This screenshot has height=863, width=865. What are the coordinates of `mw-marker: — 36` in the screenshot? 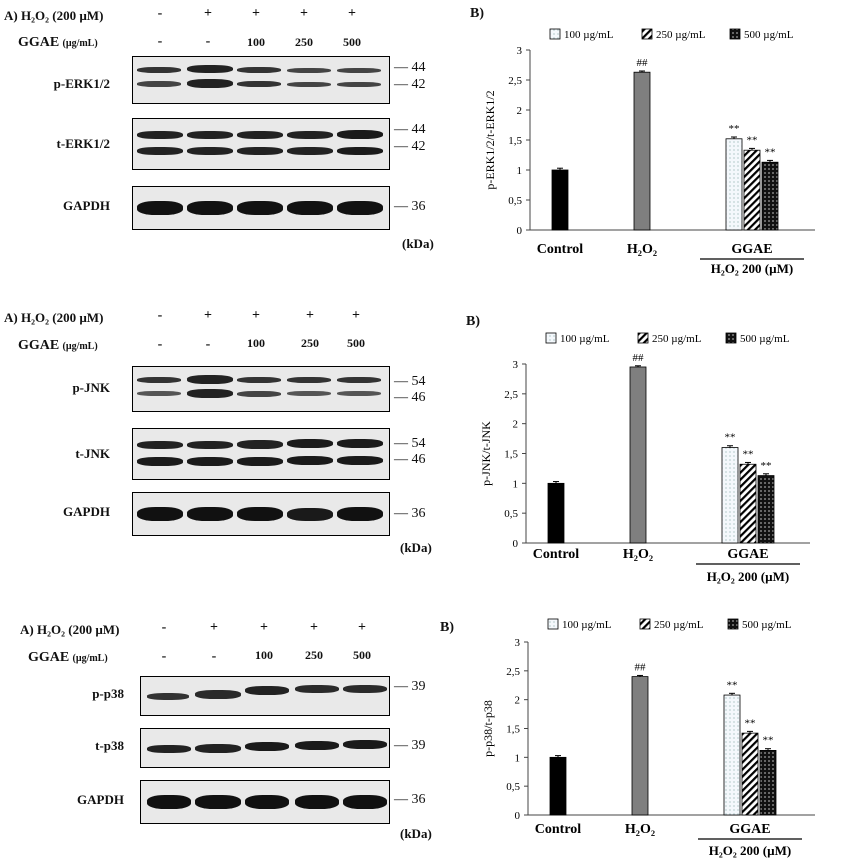 It's located at (410, 206).